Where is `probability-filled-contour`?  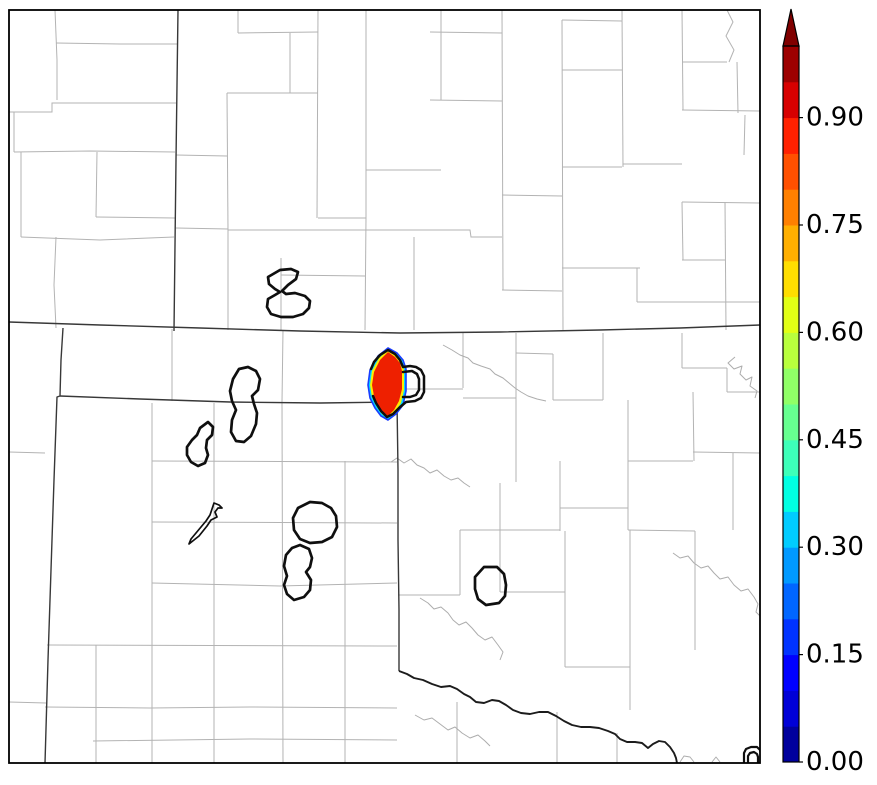 probability-filled-contour is located at coordinates (387, 384).